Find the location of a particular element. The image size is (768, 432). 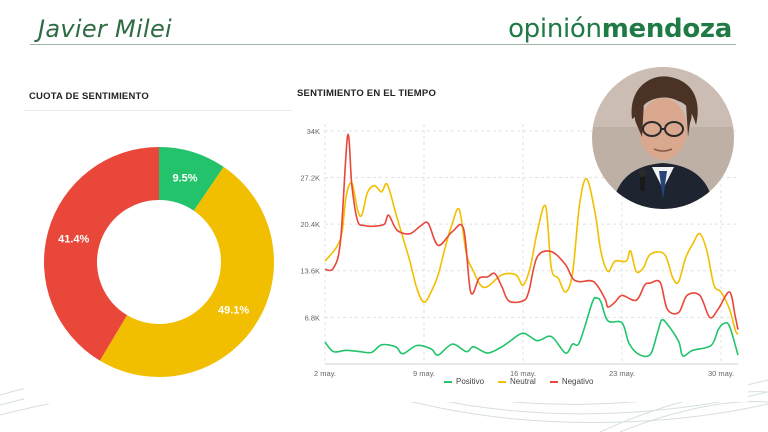

donut-slice-positivo is located at coordinates (191, 179).